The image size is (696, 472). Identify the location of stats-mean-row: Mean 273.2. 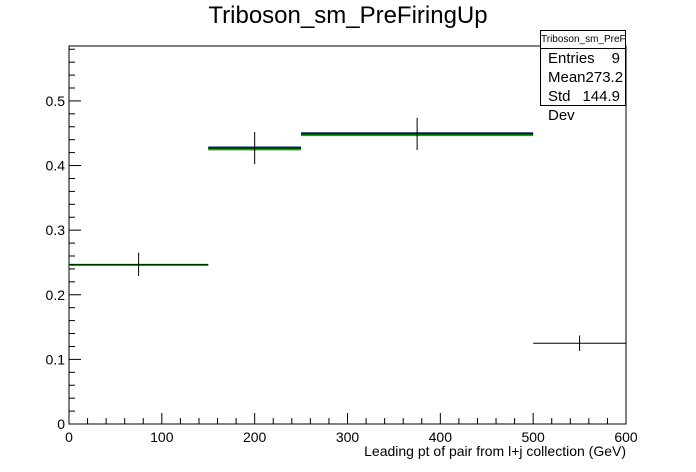
(583, 77).